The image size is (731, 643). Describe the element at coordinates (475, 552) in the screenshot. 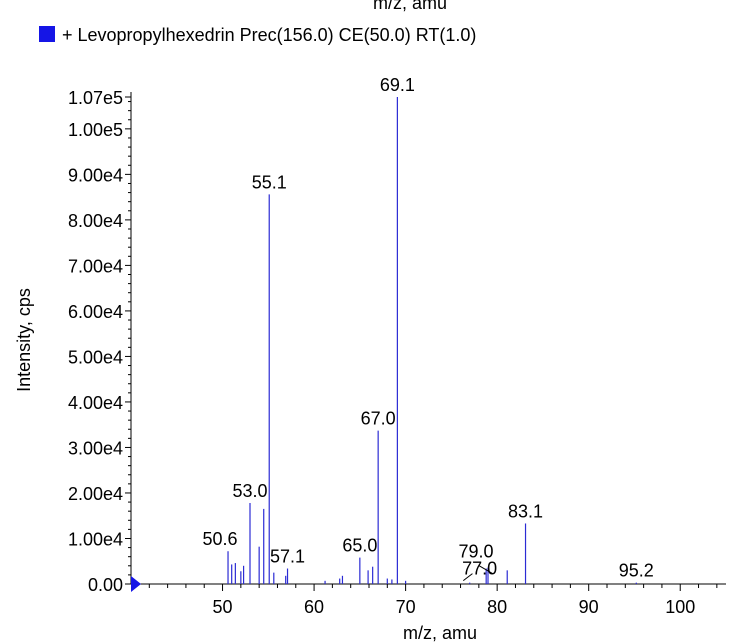

I see `peak-label: 79.0` at that location.